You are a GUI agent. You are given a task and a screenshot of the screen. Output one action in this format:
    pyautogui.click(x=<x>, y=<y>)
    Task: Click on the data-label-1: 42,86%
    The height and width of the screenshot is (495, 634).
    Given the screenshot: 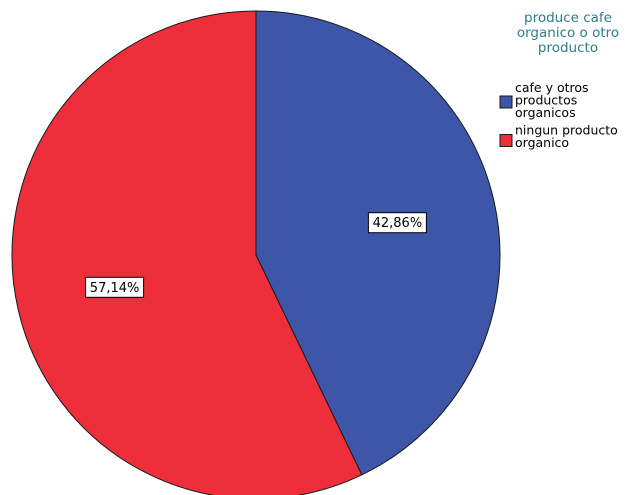 What is the action you would take?
    pyautogui.click(x=397, y=223)
    